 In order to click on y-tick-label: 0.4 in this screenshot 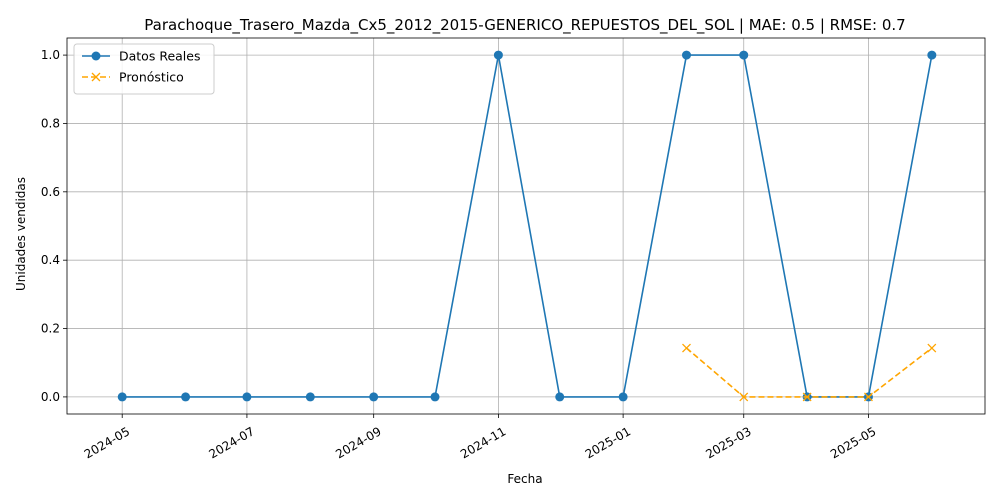, I will do `click(50, 260)`.